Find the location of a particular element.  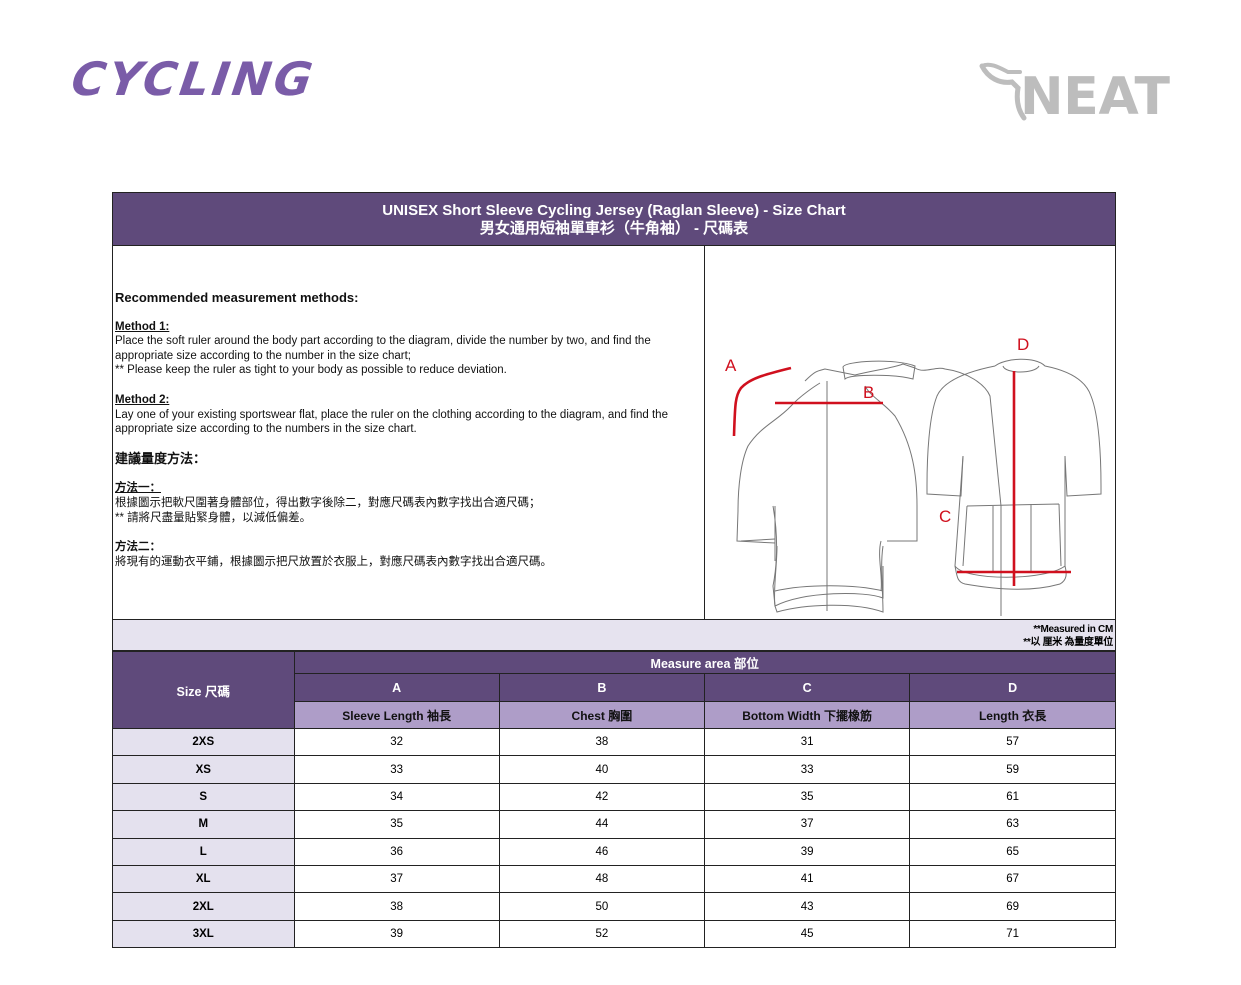

title-zh: 男女通用短袖單車衫（牛角袖） - 尺碼表 is located at coordinates (614, 228).